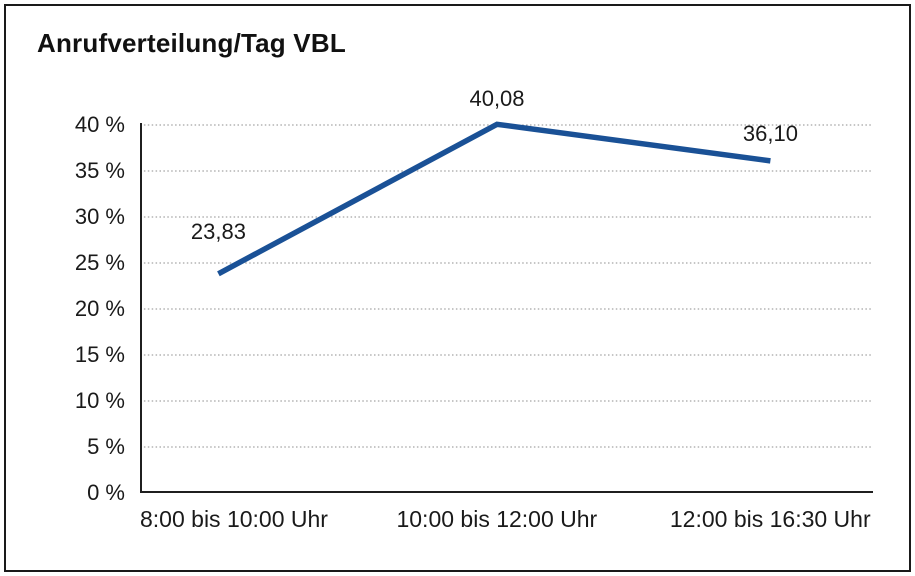 The width and height of the screenshot is (915, 576). I want to click on y-axis-tick-label: 40 %, so click(99, 124).